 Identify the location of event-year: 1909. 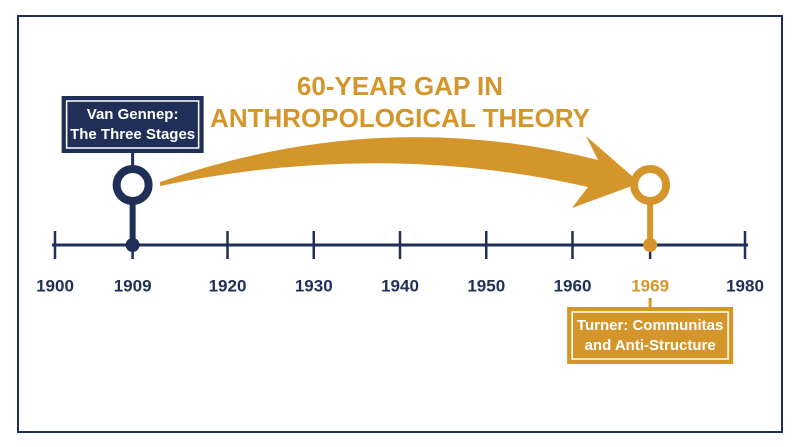
(133, 285).